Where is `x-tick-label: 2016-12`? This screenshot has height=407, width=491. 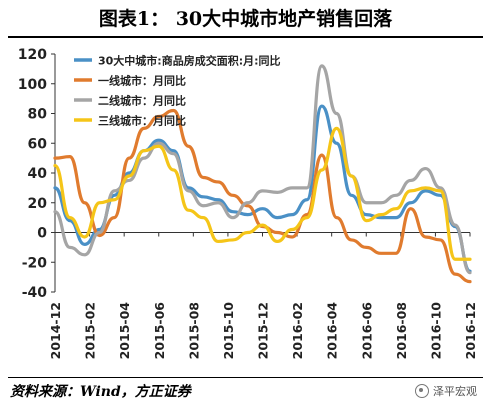 x-tick-label: 2016-12 is located at coordinates (470, 330).